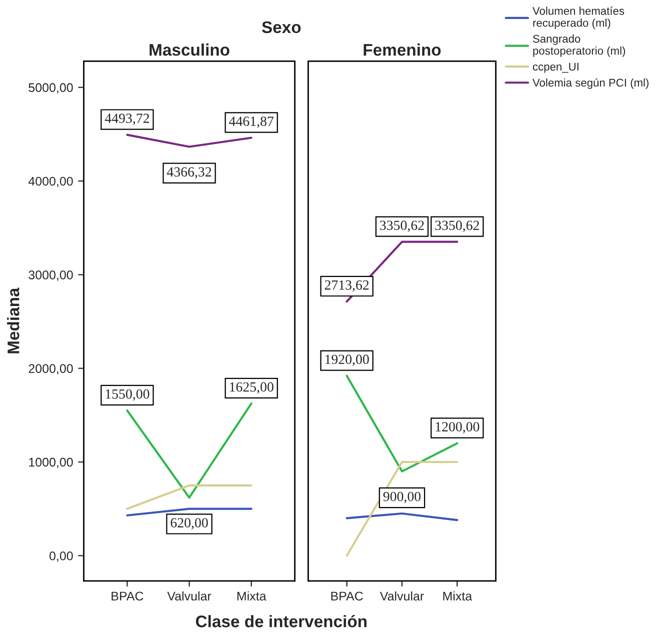 The height and width of the screenshot is (637, 670). Describe the element at coordinates (50, 369) in the screenshot. I see `y-tick-label: 2000,00` at that location.